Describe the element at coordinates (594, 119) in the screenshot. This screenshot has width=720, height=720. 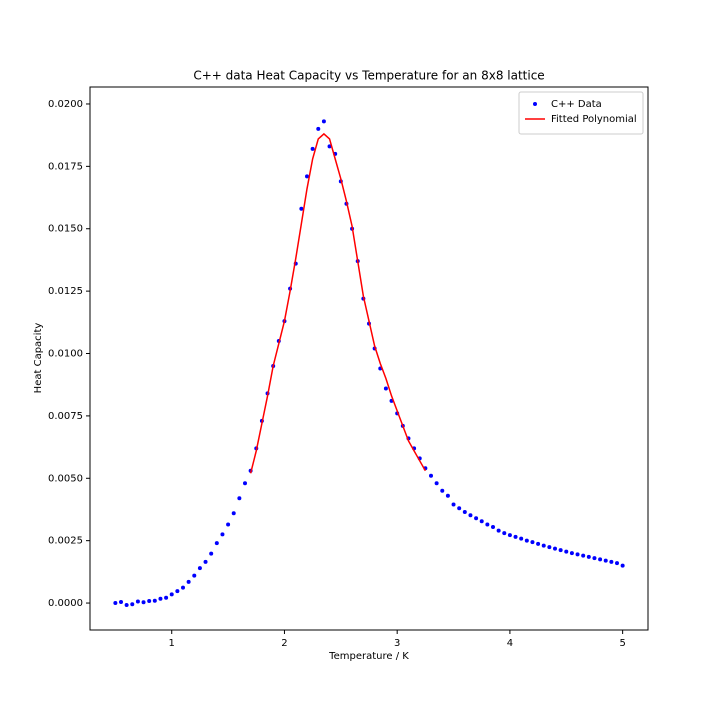
I see `legend-label: Fitted Polynomial` at that location.